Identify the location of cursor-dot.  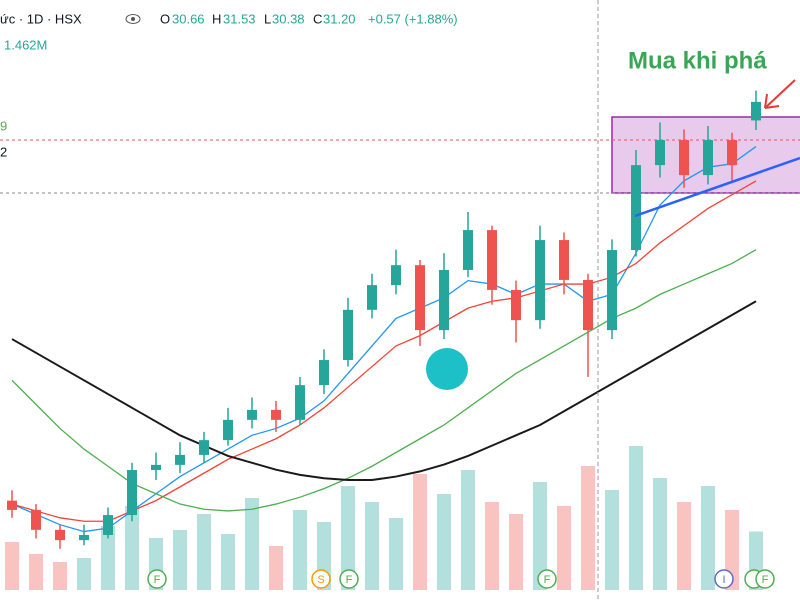
(447, 369).